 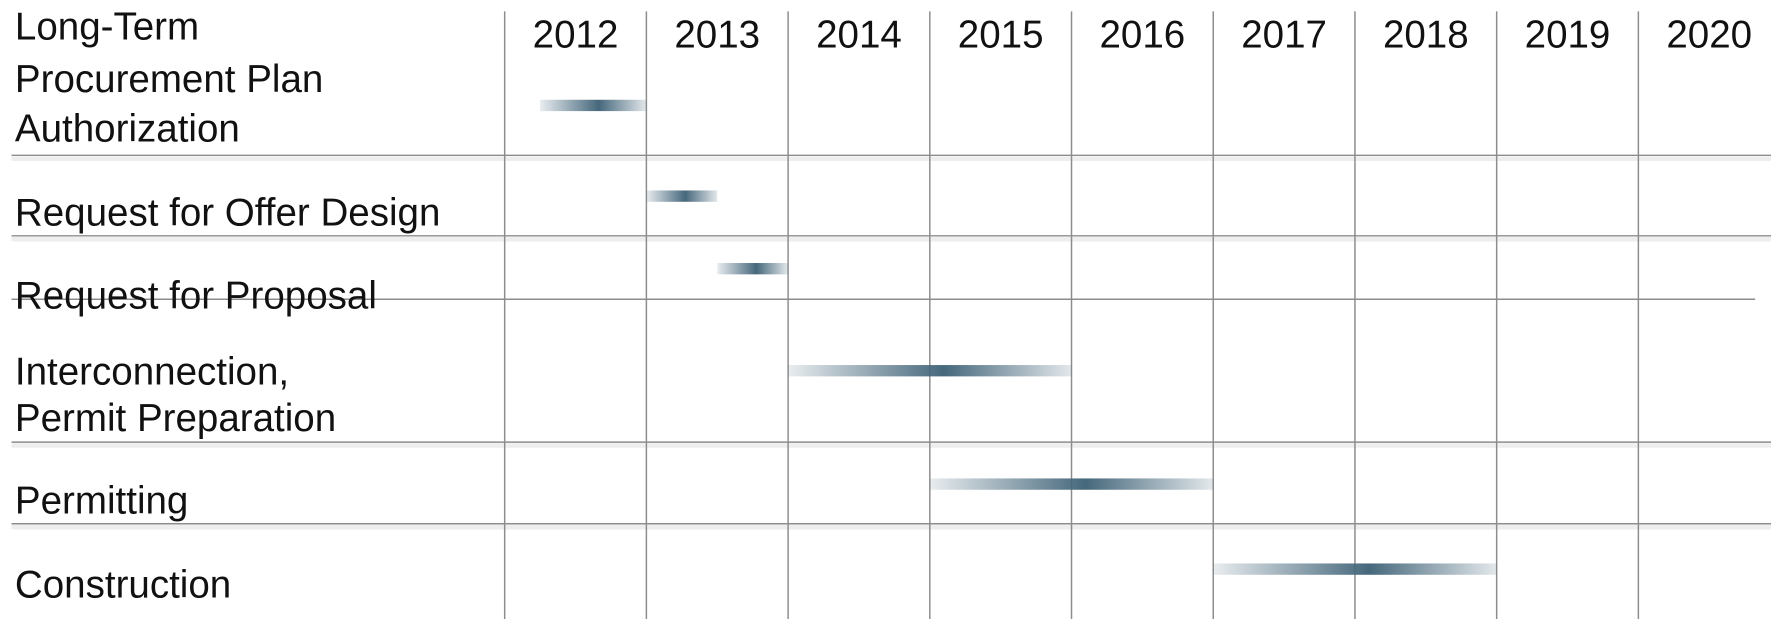 What do you see at coordinates (1568, 35) in the screenshot?
I see `x-tick-label: 2019` at bounding box center [1568, 35].